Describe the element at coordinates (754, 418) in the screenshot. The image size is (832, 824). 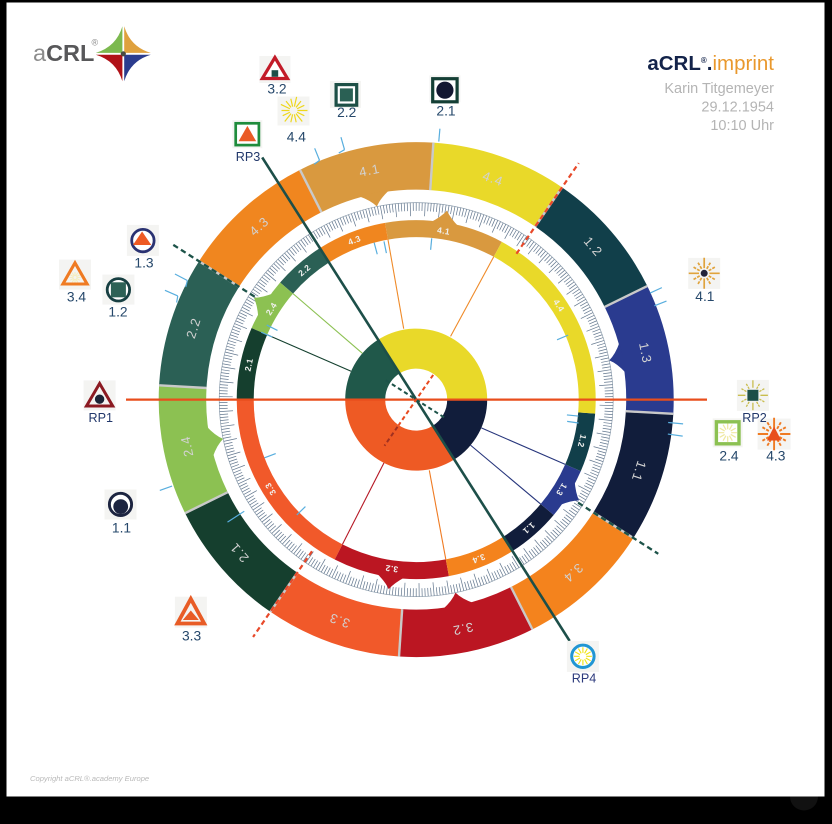
I see `svg-text: RP2` at that location.